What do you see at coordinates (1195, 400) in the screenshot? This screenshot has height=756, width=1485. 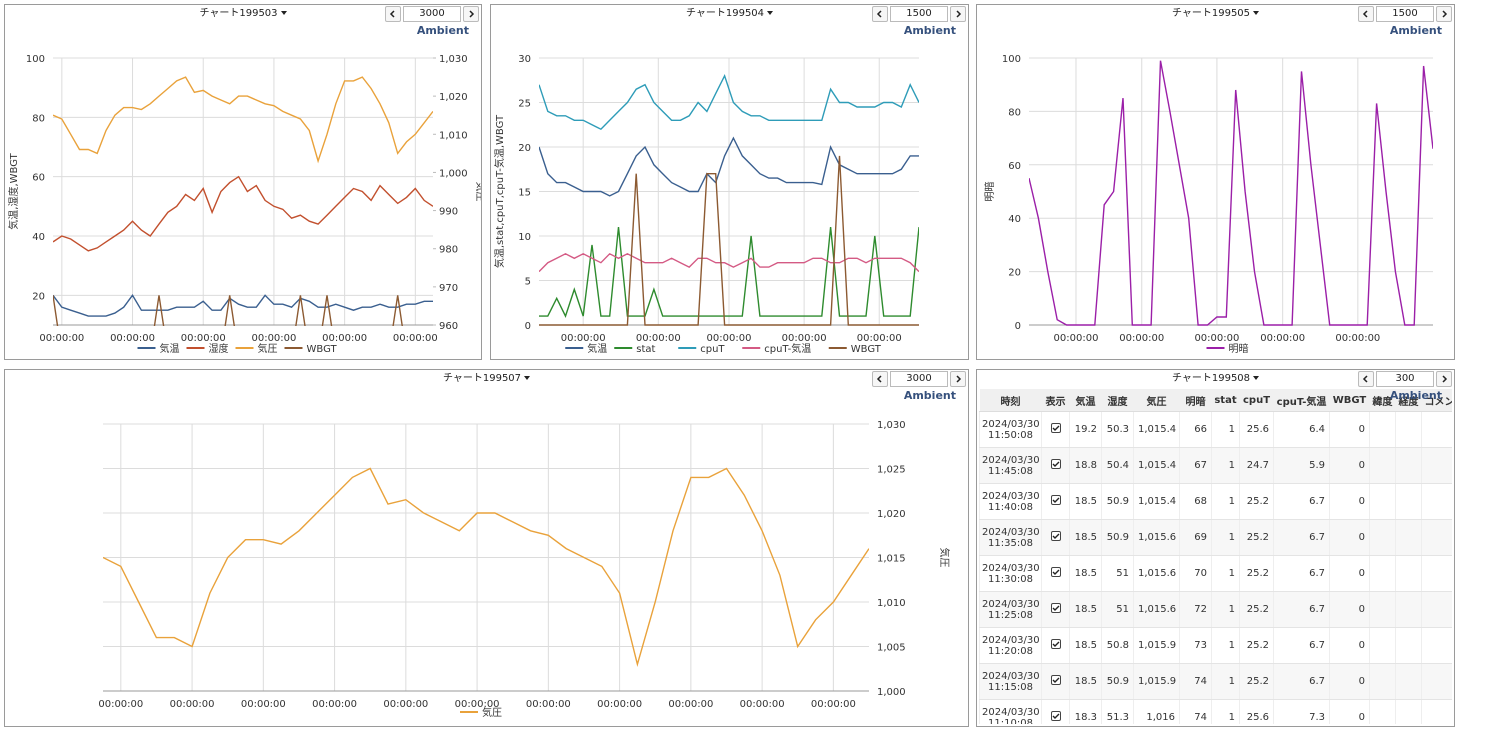 I see `column-header: 明暗` at bounding box center [1195, 400].